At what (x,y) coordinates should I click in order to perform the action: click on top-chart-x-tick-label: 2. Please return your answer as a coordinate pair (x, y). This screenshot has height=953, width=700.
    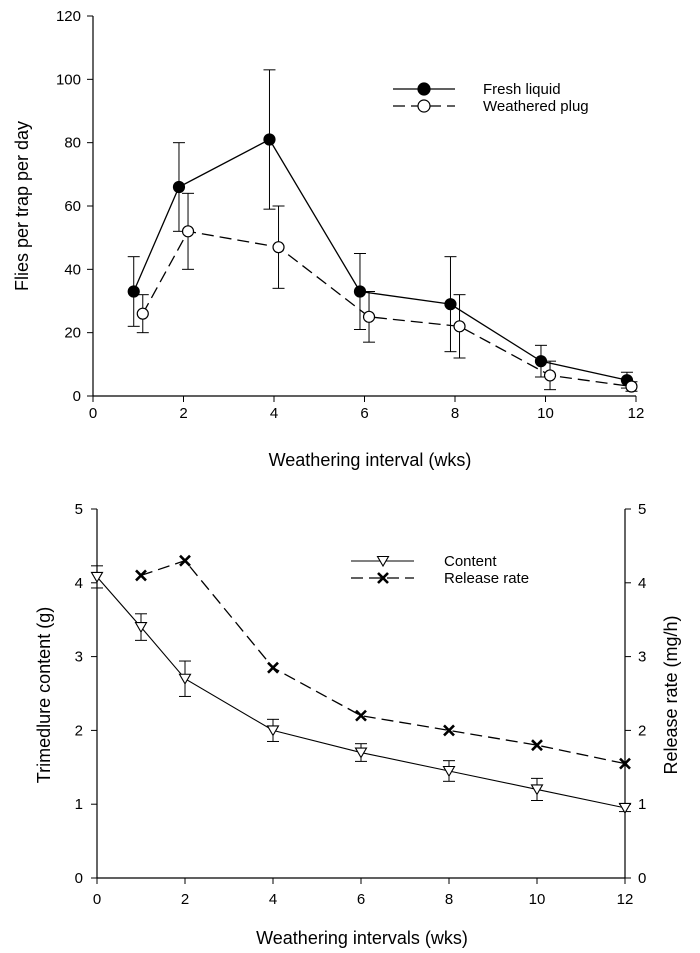
    Looking at the image, I should click on (183, 413).